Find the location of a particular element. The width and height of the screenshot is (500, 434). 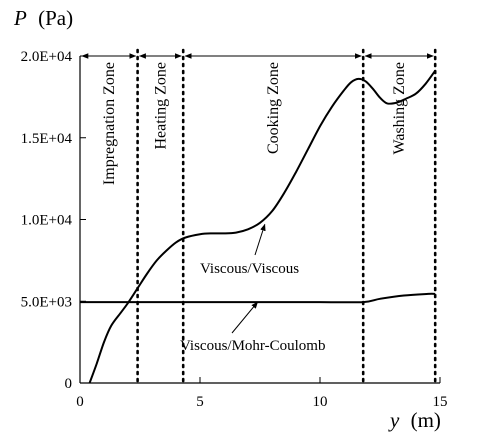

y-axis-unit: (Pa) is located at coordinates (55, 18).